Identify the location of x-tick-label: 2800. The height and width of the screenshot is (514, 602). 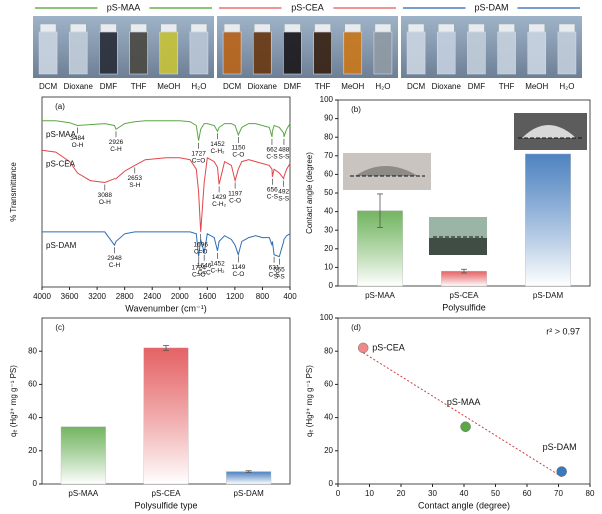
(125, 296).